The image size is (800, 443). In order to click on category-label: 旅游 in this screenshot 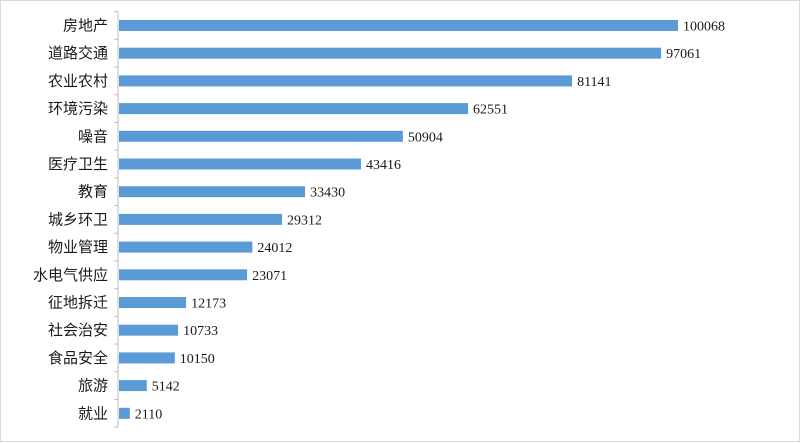, I will do `click(93, 386)`.